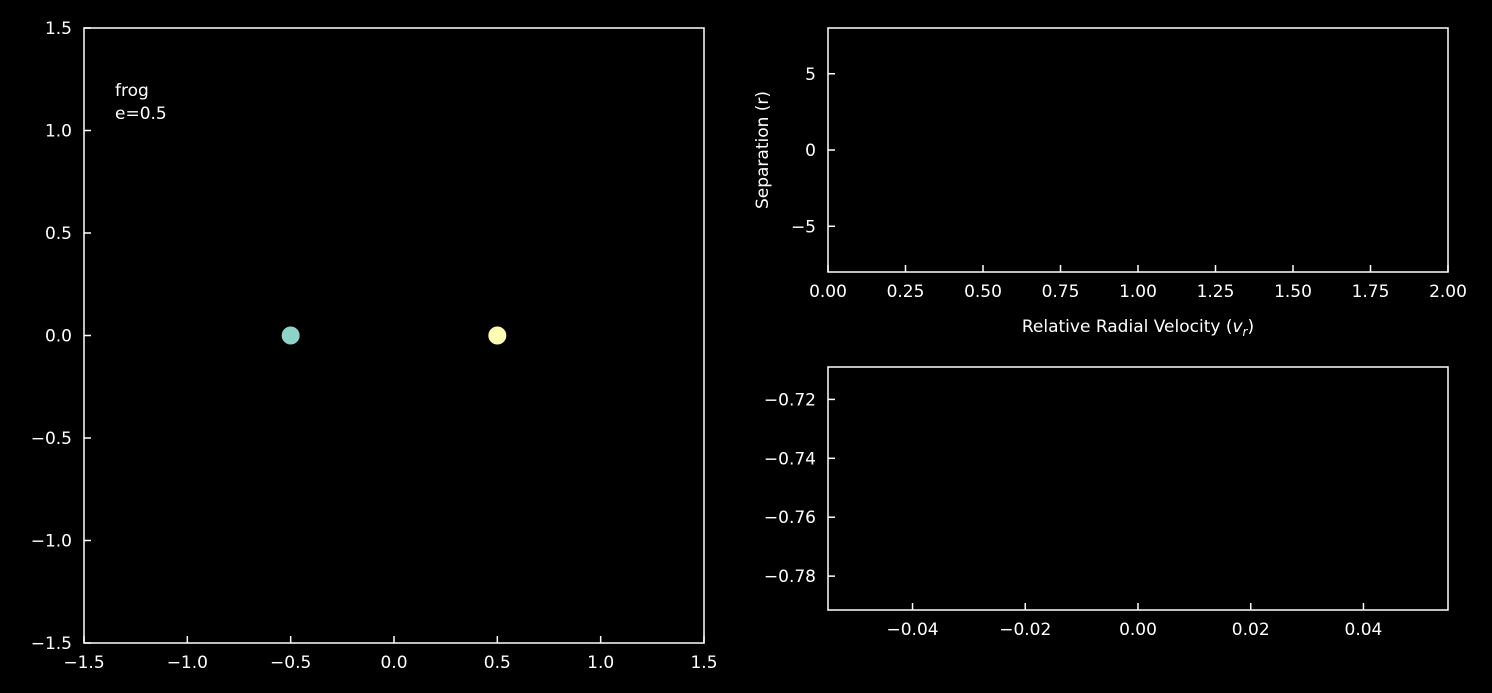 The image size is (1492, 693). Describe the element at coordinates (1226, 327) in the screenshot. I see `separation-xlabel-paren-open: (` at that location.